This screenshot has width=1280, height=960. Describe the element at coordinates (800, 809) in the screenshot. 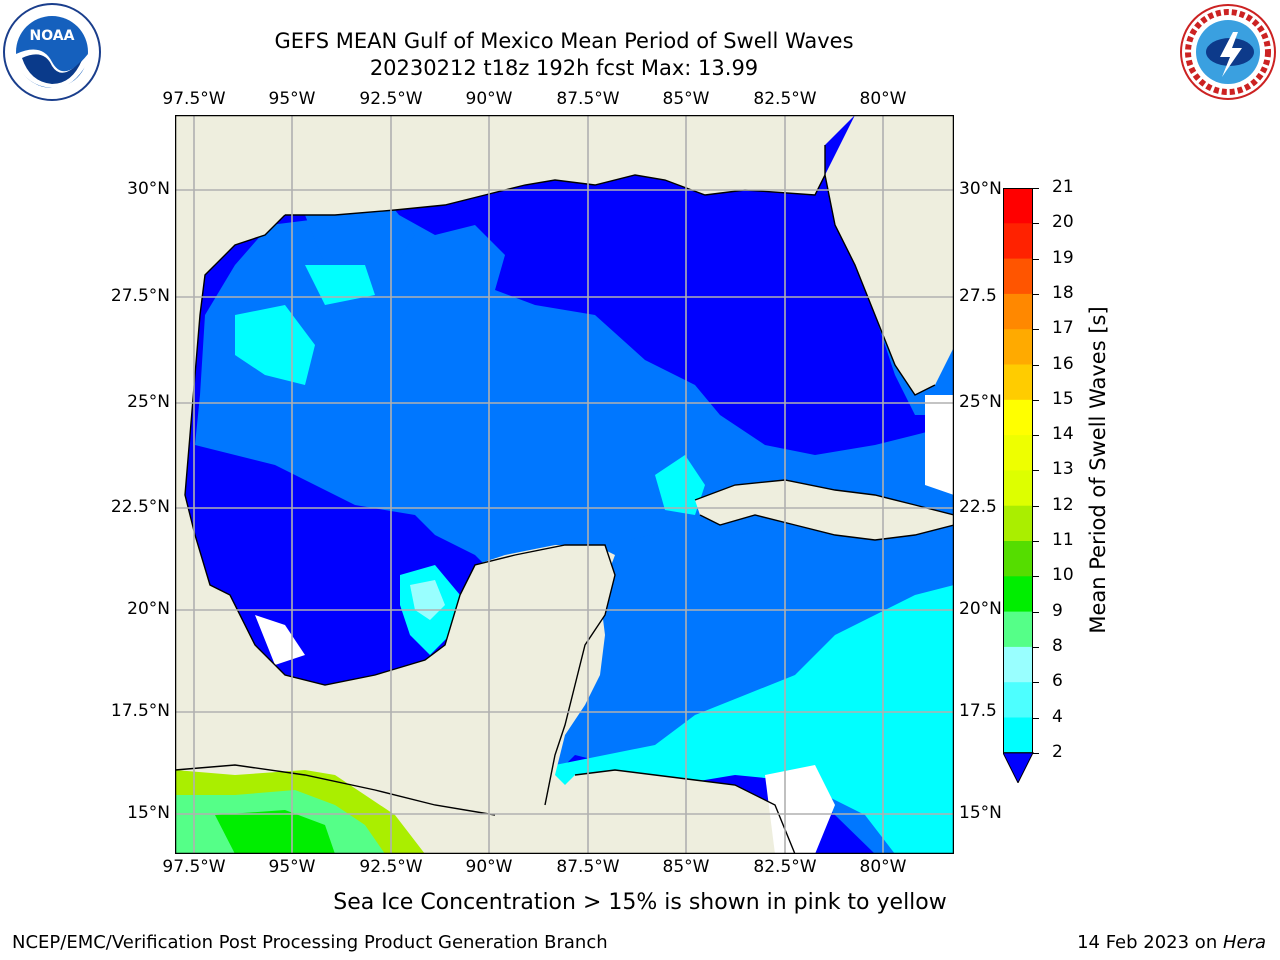

I see `no-data-south` at that location.